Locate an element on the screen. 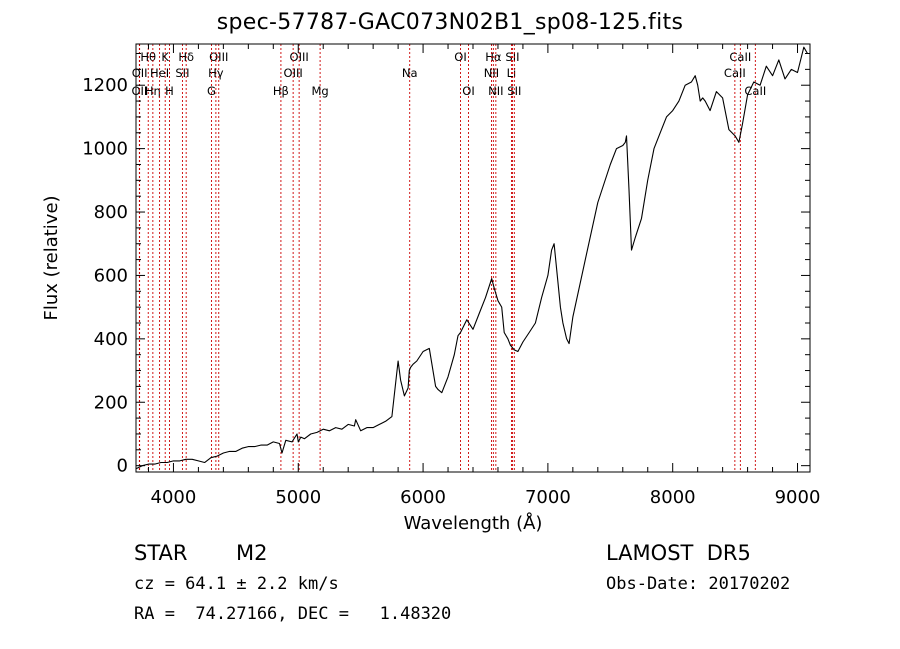  x-tick-label: 9000 is located at coordinates (798, 497).